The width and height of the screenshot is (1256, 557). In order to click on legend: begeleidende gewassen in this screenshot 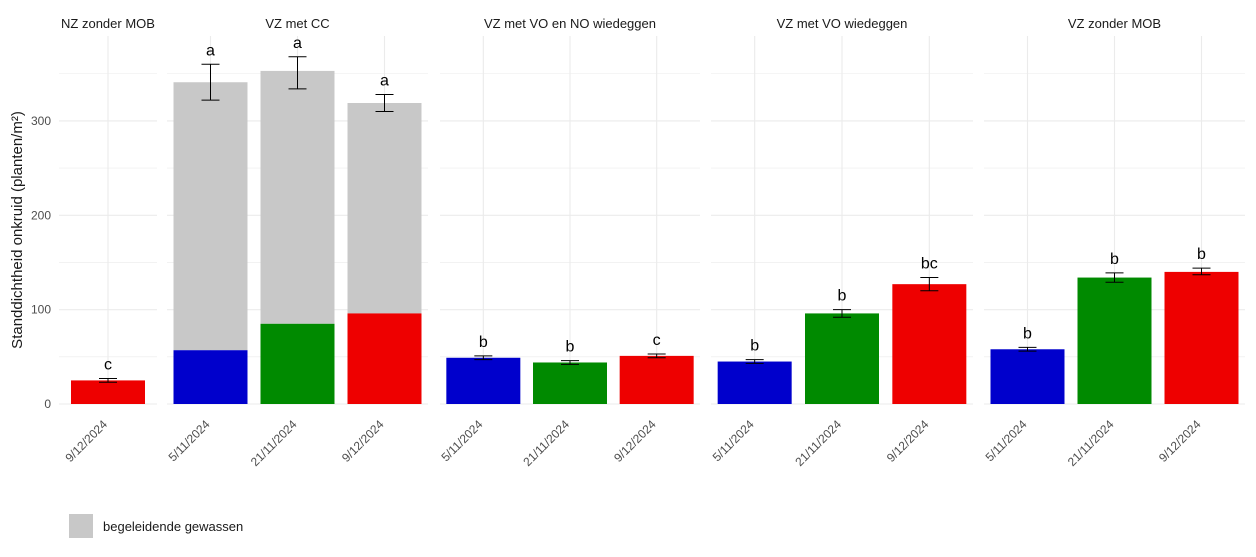, I will do `click(156, 526)`.